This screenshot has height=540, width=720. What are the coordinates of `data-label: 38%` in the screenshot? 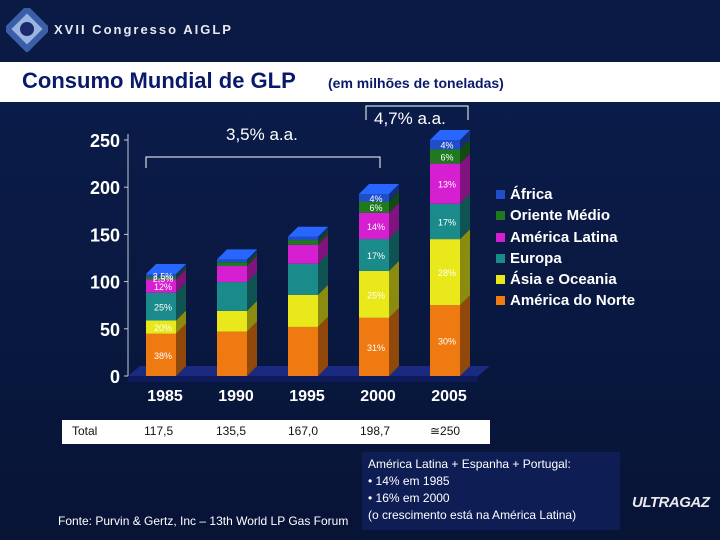 It's located at (163, 356).